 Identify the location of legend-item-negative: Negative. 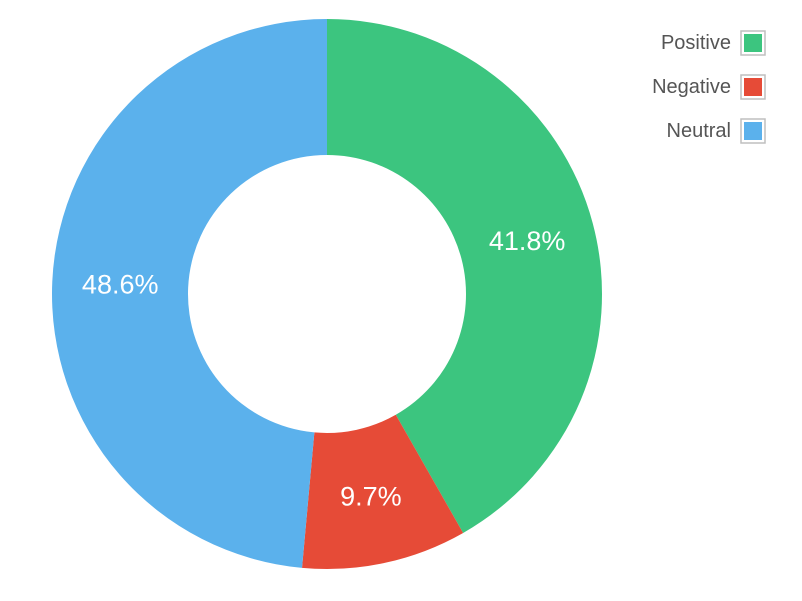
(709, 87).